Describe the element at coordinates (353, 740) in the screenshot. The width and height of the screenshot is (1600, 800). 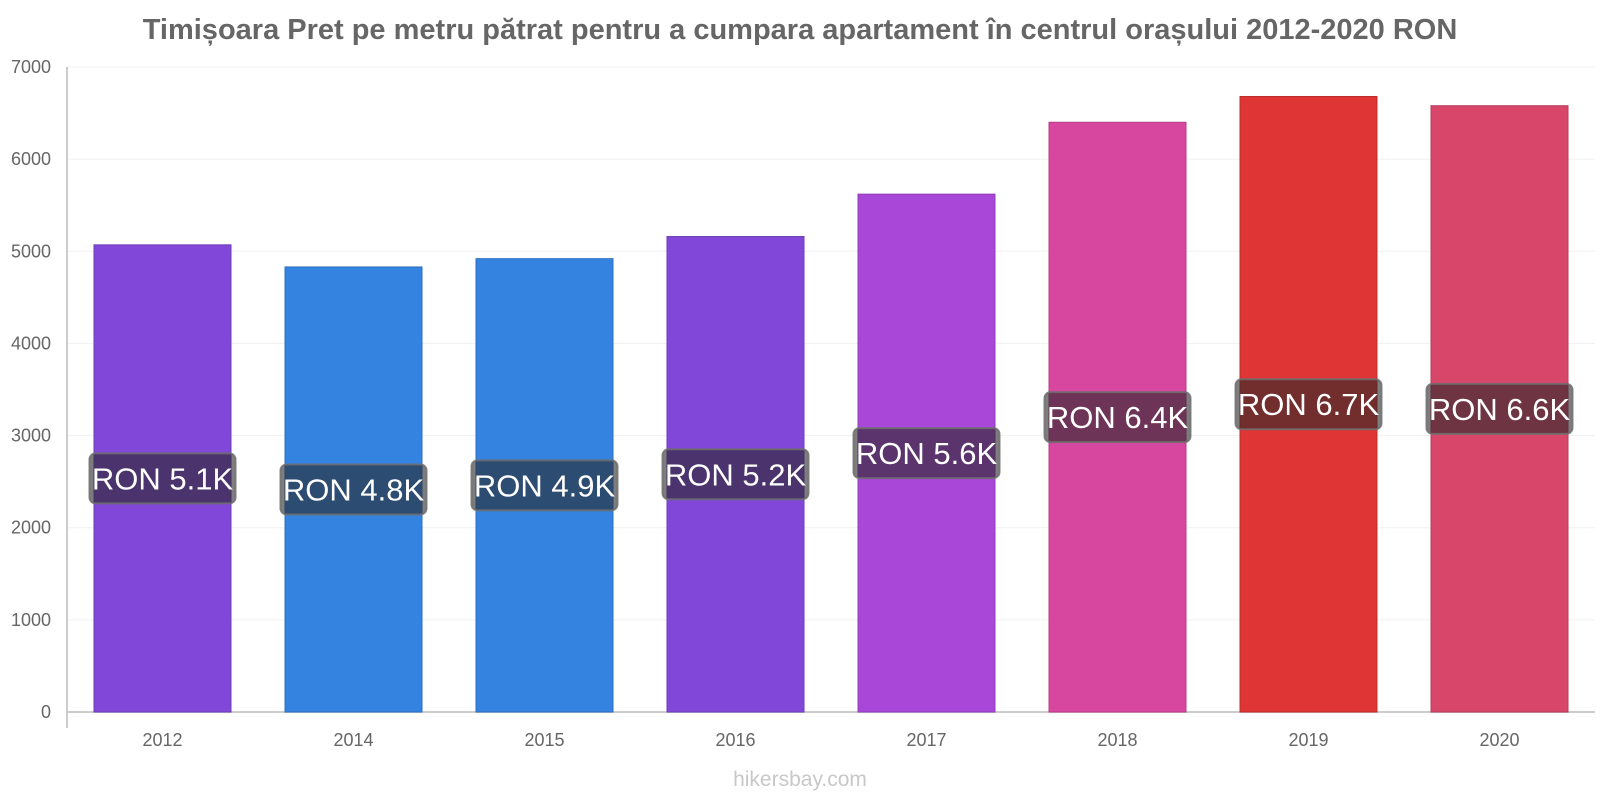
I see `x-tick-label: 2014` at that location.